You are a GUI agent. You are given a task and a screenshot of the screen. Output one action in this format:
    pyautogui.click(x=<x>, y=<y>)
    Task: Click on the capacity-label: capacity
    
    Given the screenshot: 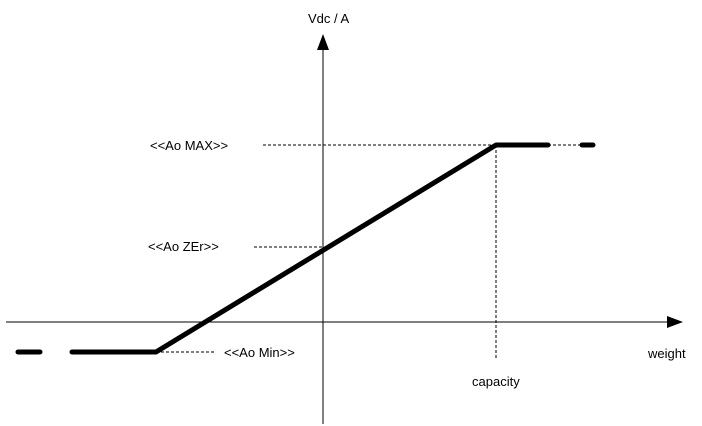 What is the action you would take?
    pyautogui.click(x=496, y=381)
    